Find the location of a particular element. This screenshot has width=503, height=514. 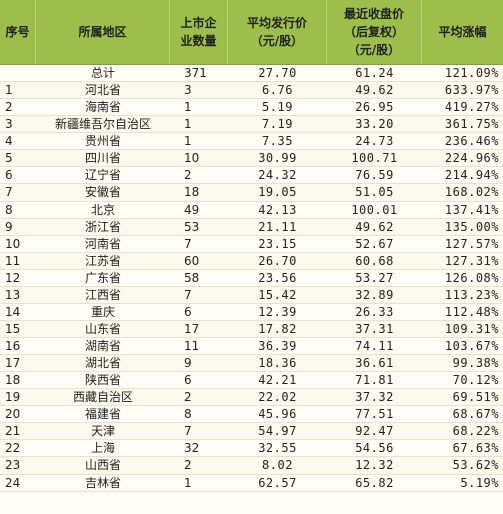

cell-index: 13 is located at coordinates (13, 294).